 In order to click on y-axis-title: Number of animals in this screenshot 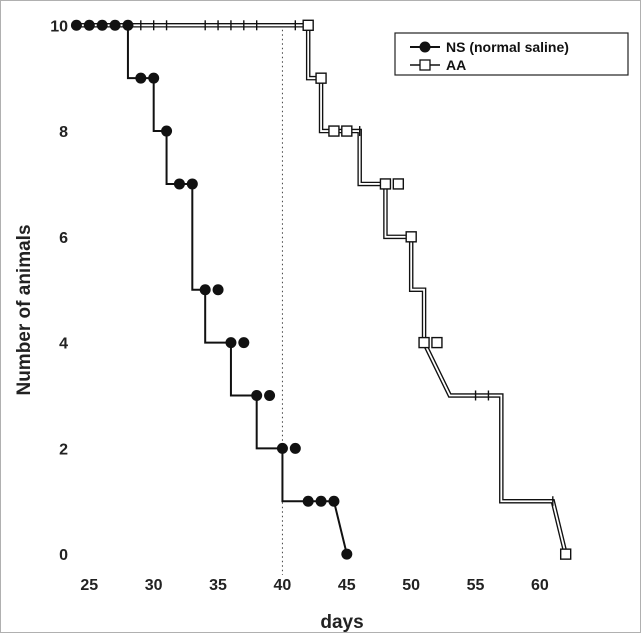, I will do `click(24, 309)`.